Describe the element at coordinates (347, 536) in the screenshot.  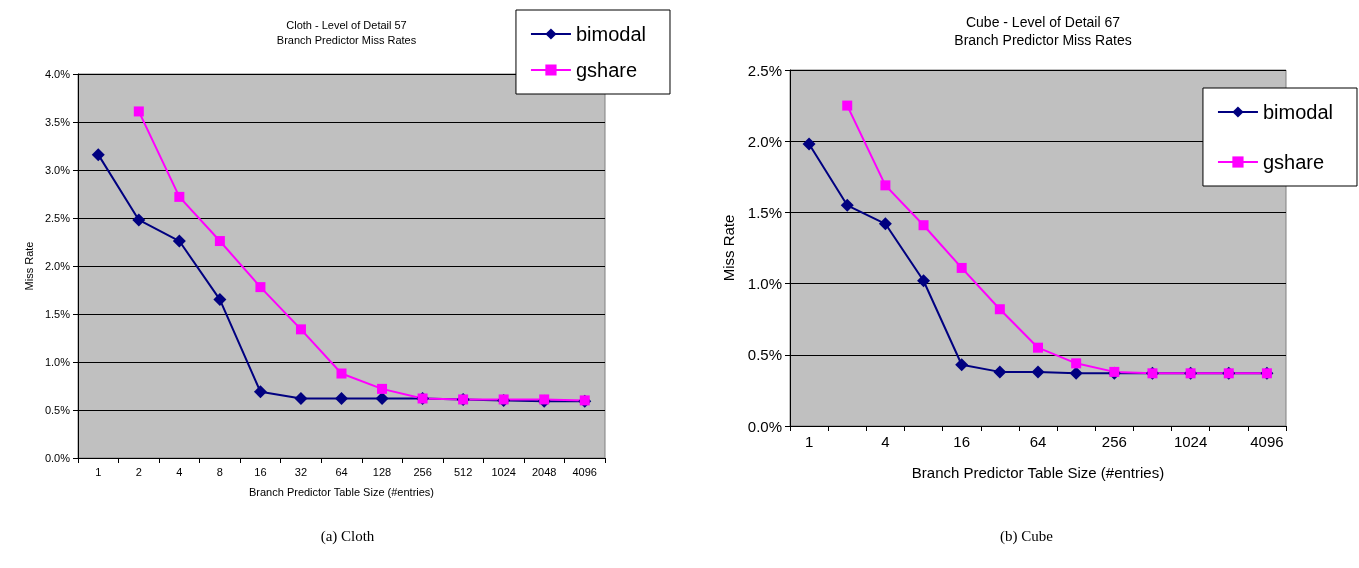
I see `text: (a) Cloth` at that location.